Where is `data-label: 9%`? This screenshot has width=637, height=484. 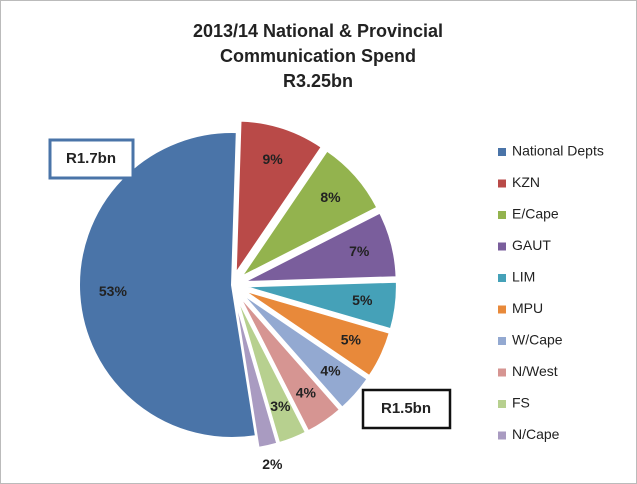 data-label: 9% is located at coordinates (272, 159).